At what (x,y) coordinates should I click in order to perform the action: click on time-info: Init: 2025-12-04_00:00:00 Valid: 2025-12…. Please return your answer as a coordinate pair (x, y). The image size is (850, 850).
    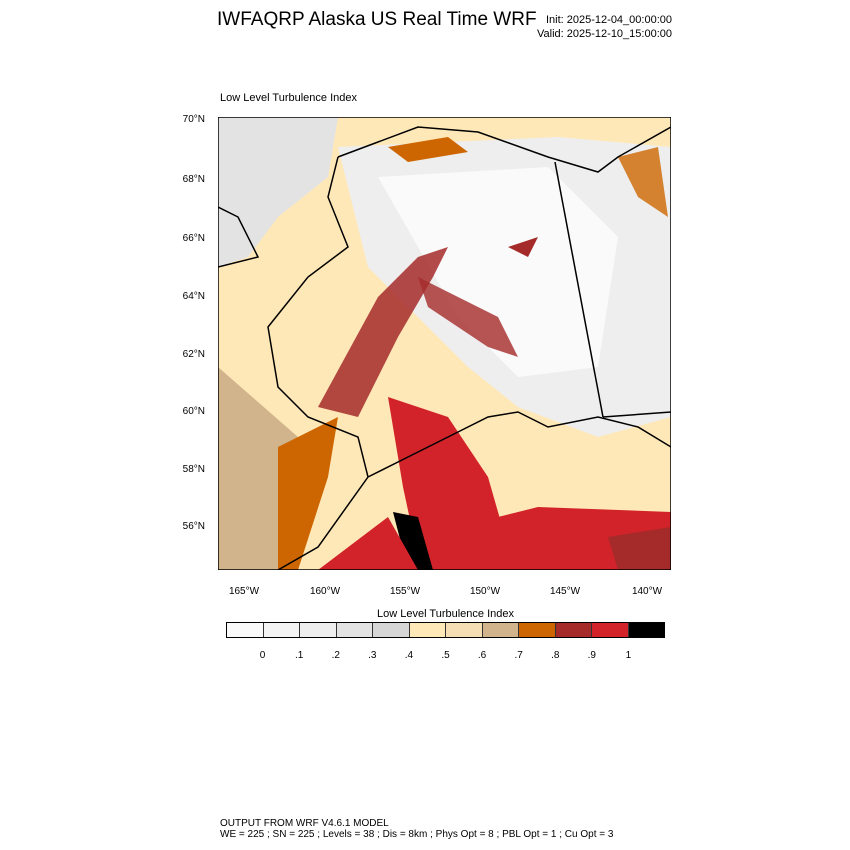
    Looking at the image, I should click on (604, 27).